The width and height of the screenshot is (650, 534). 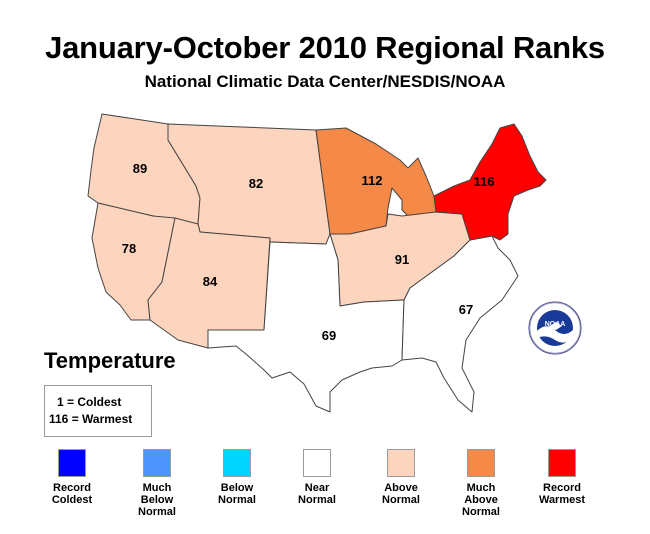 What do you see at coordinates (210, 281) in the screenshot?
I see `rank-label-southwest: 84` at bounding box center [210, 281].